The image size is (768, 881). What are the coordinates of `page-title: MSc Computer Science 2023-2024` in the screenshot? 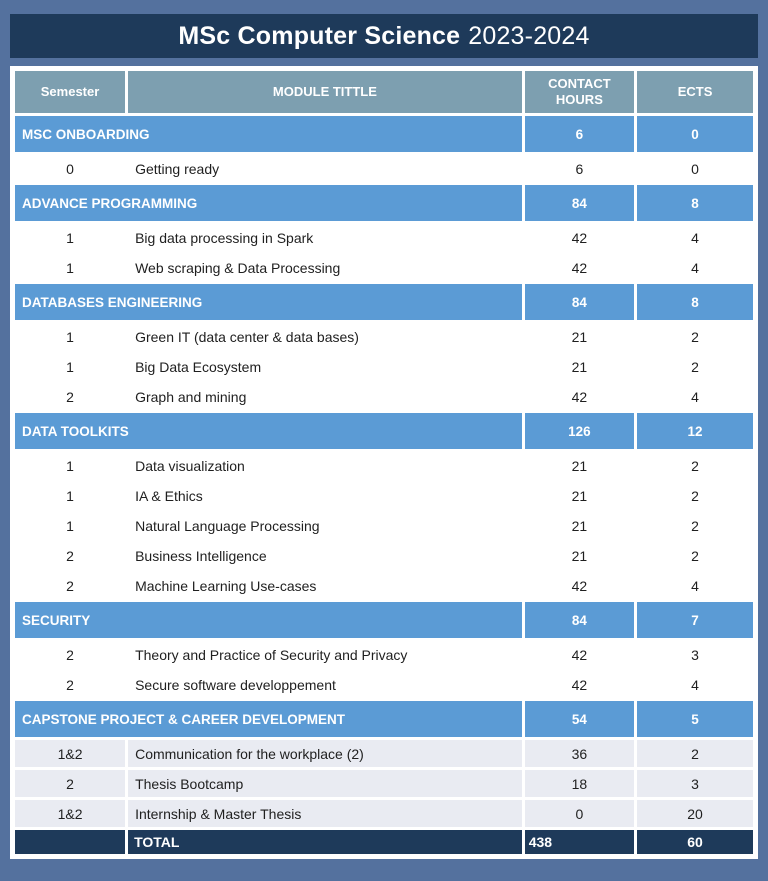 It's located at (384, 36).